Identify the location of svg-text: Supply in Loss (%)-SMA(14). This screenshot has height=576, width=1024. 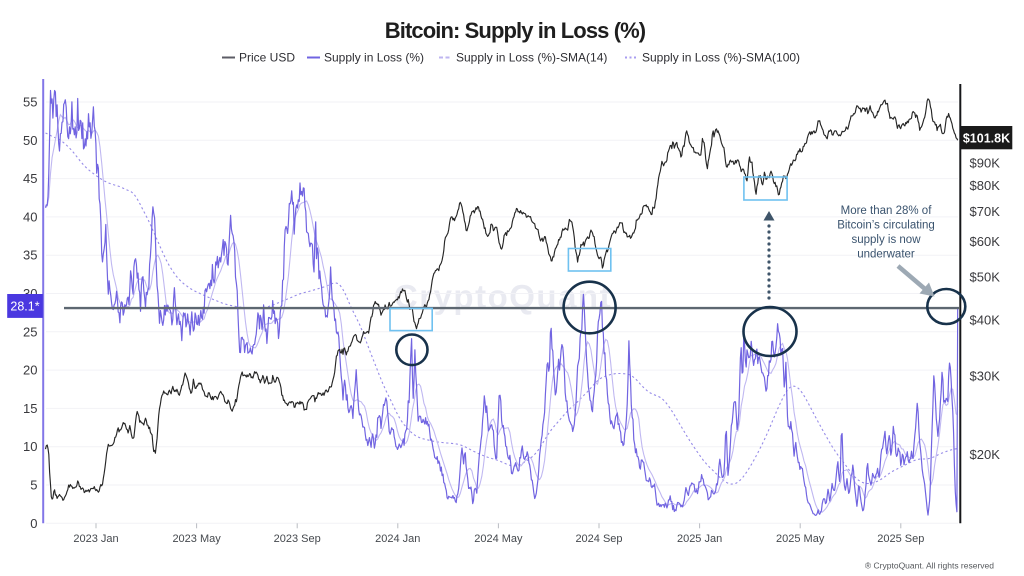
(531, 58).